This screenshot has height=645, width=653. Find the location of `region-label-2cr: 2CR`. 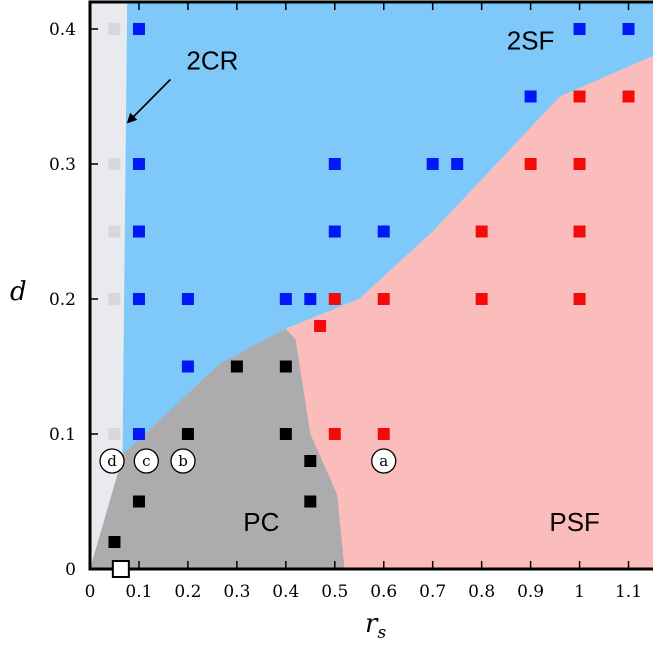

region-label-2cr: 2CR is located at coordinates (212, 61).